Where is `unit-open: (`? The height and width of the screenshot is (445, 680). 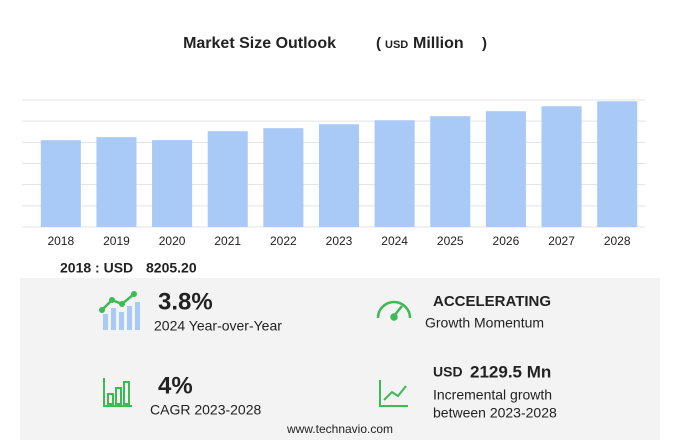
unit-open: ( is located at coordinates (378, 43).